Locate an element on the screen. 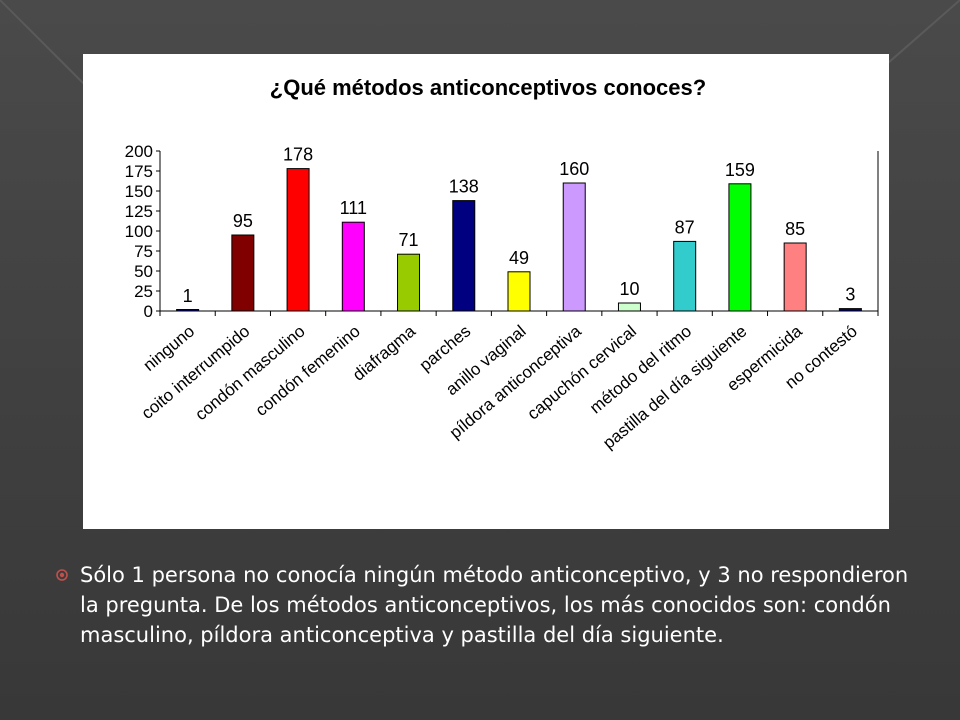 This screenshot has height=720, width=960. data-label: 138 is located at coordinates (464, 187).